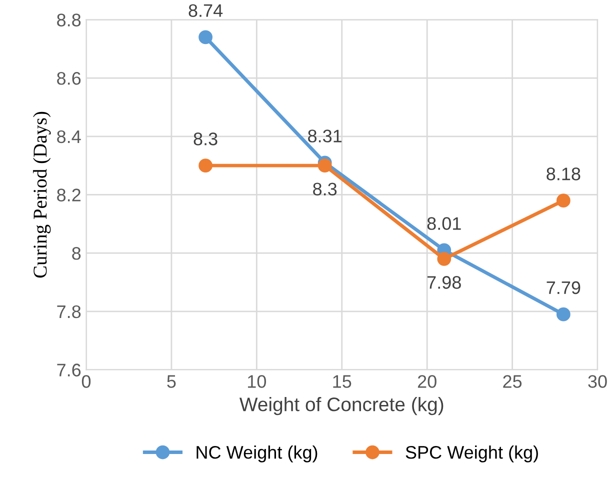  Describe the element at coordinates (171, 381) in the screenshot. I see `x-tick-label: 5` at that location.